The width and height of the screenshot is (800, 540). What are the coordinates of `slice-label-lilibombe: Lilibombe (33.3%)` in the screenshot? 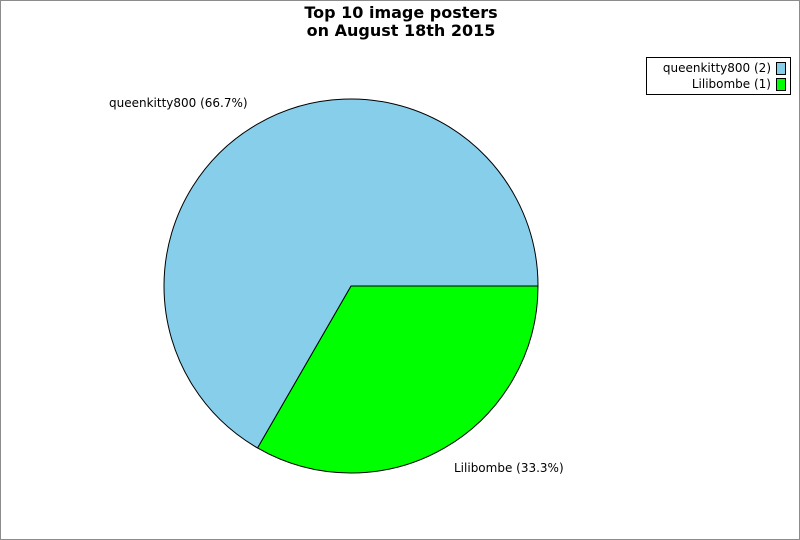 It's located at (509, 468).